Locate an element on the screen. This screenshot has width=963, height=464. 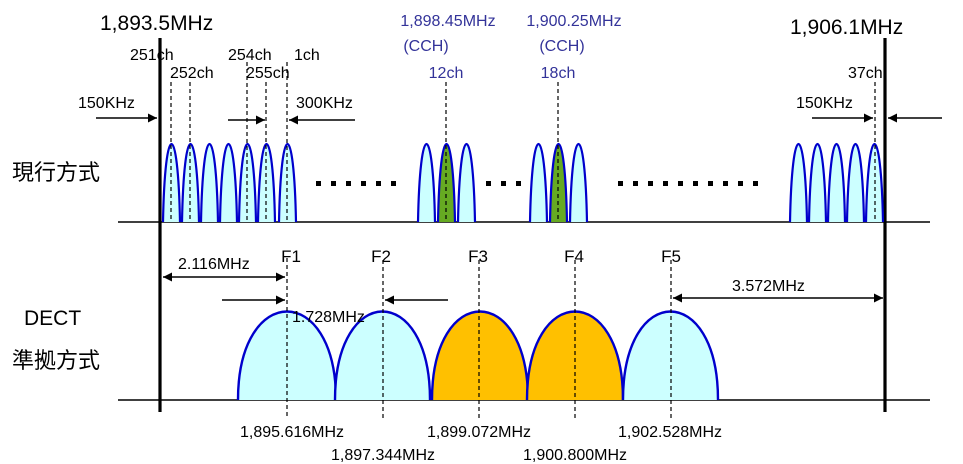
cch-left-type: (CCH) is located at coordinates (425, 46).